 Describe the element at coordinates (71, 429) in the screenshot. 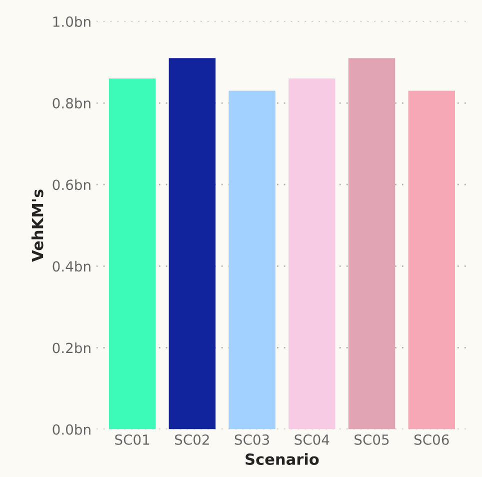

I see `y-tick-label: 0.0bn` at that location.